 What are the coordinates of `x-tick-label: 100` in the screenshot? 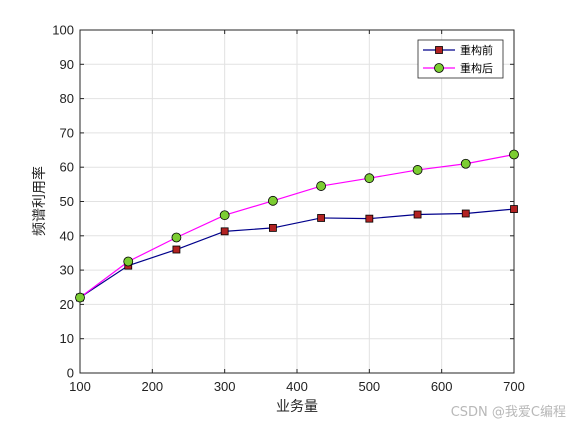 It's located at (80, 386).